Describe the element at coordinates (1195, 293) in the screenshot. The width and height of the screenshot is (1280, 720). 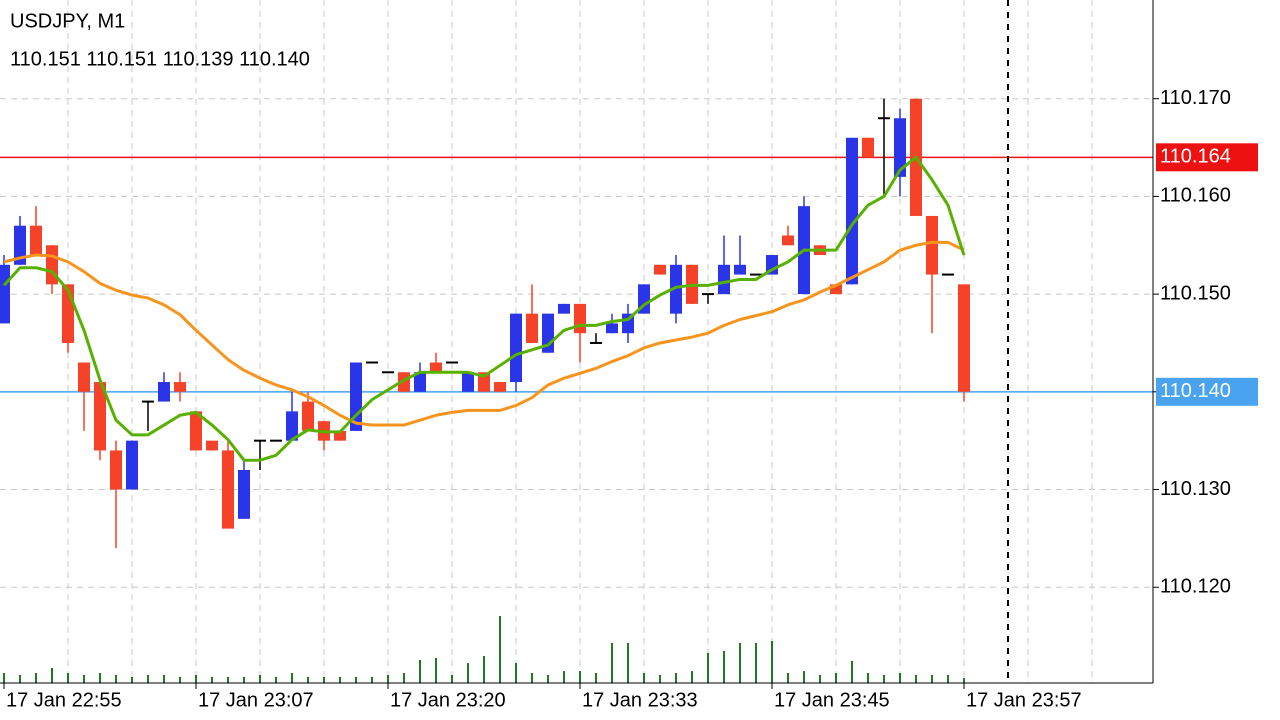
I see `y-tick-label: 110.150` at that location.